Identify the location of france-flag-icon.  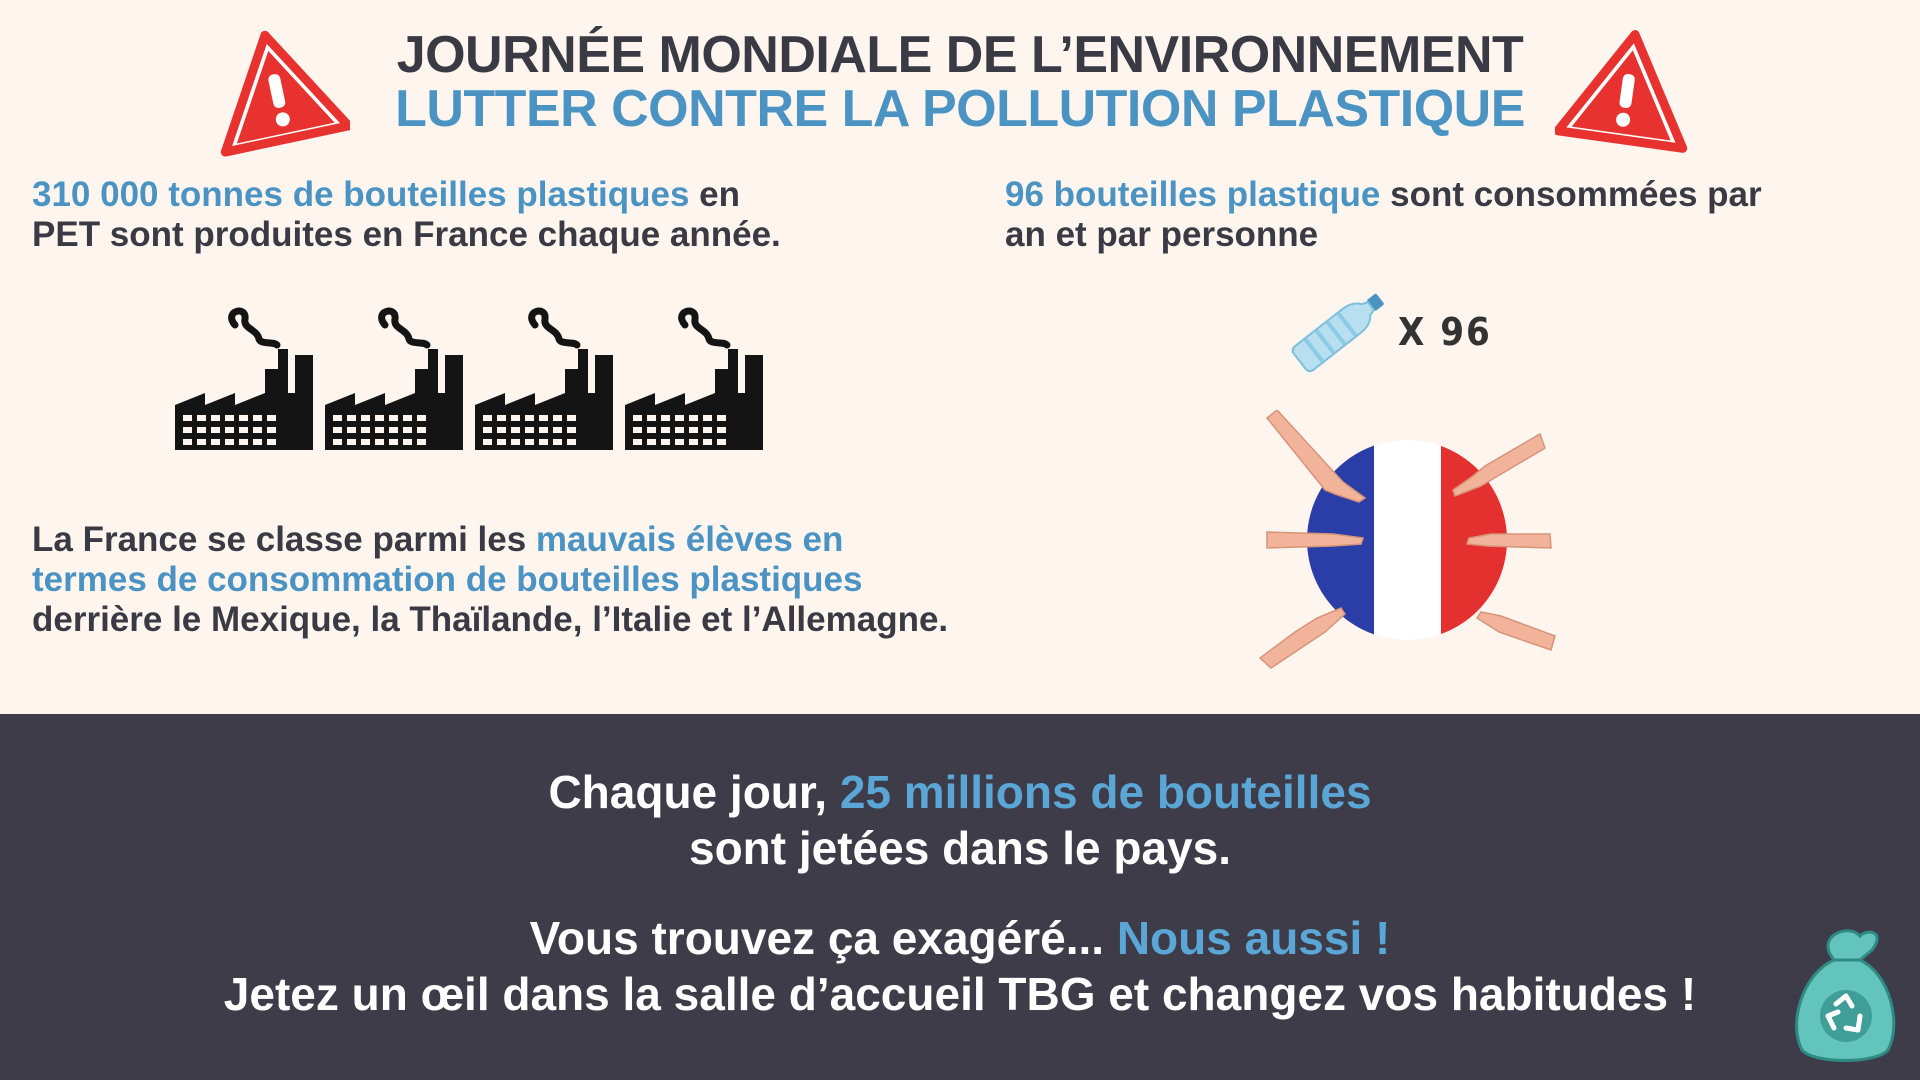
(1407, 539).